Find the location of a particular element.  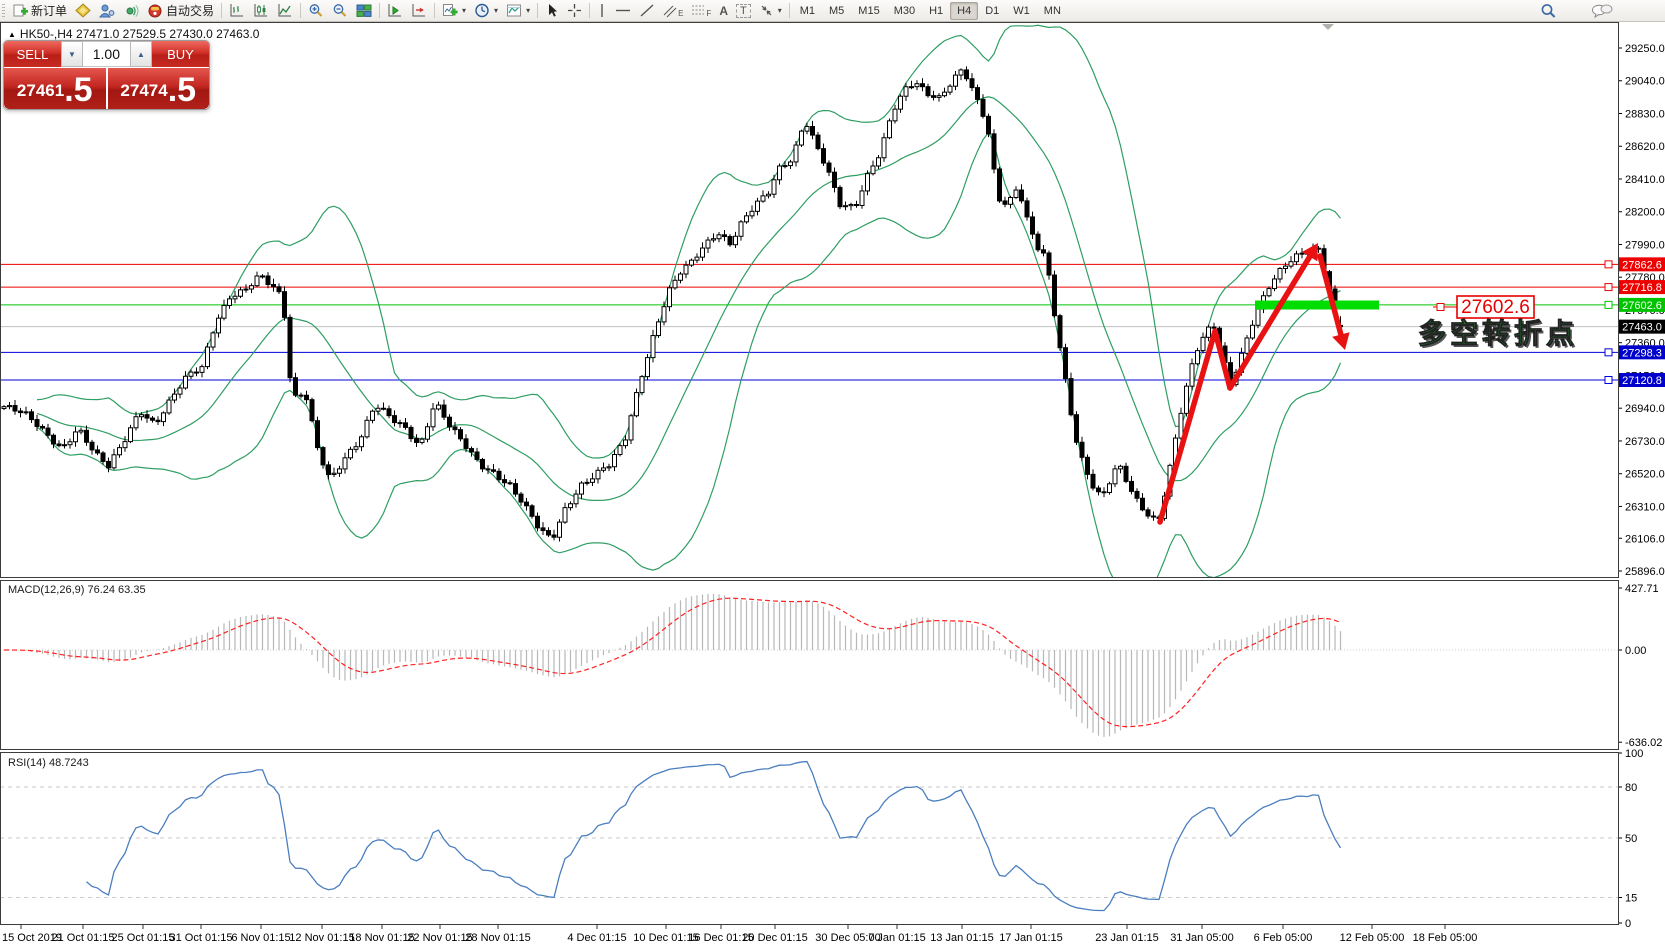

svg-text: 28200.0 is located at coordinates (1645, 213).